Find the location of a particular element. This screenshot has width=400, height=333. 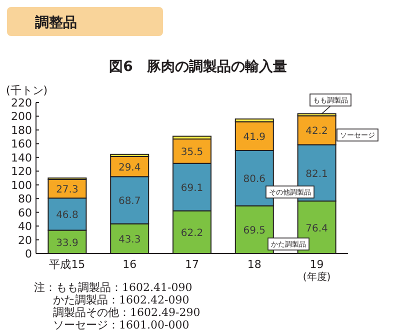

y-tick-label: 20 is located at coordinates (25, 240).